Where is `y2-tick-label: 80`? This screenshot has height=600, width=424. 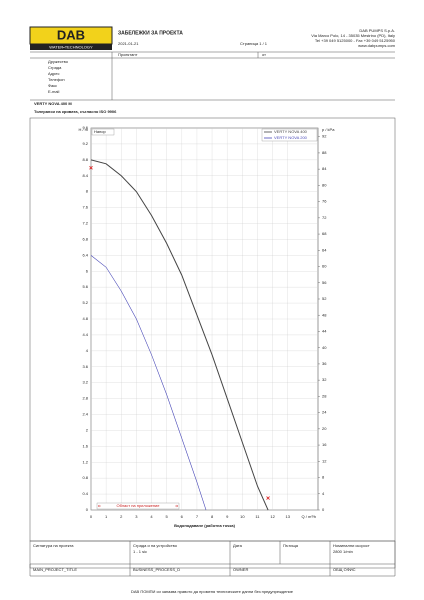 y2-tick-label: 80 is located at coordinates (324, 184).